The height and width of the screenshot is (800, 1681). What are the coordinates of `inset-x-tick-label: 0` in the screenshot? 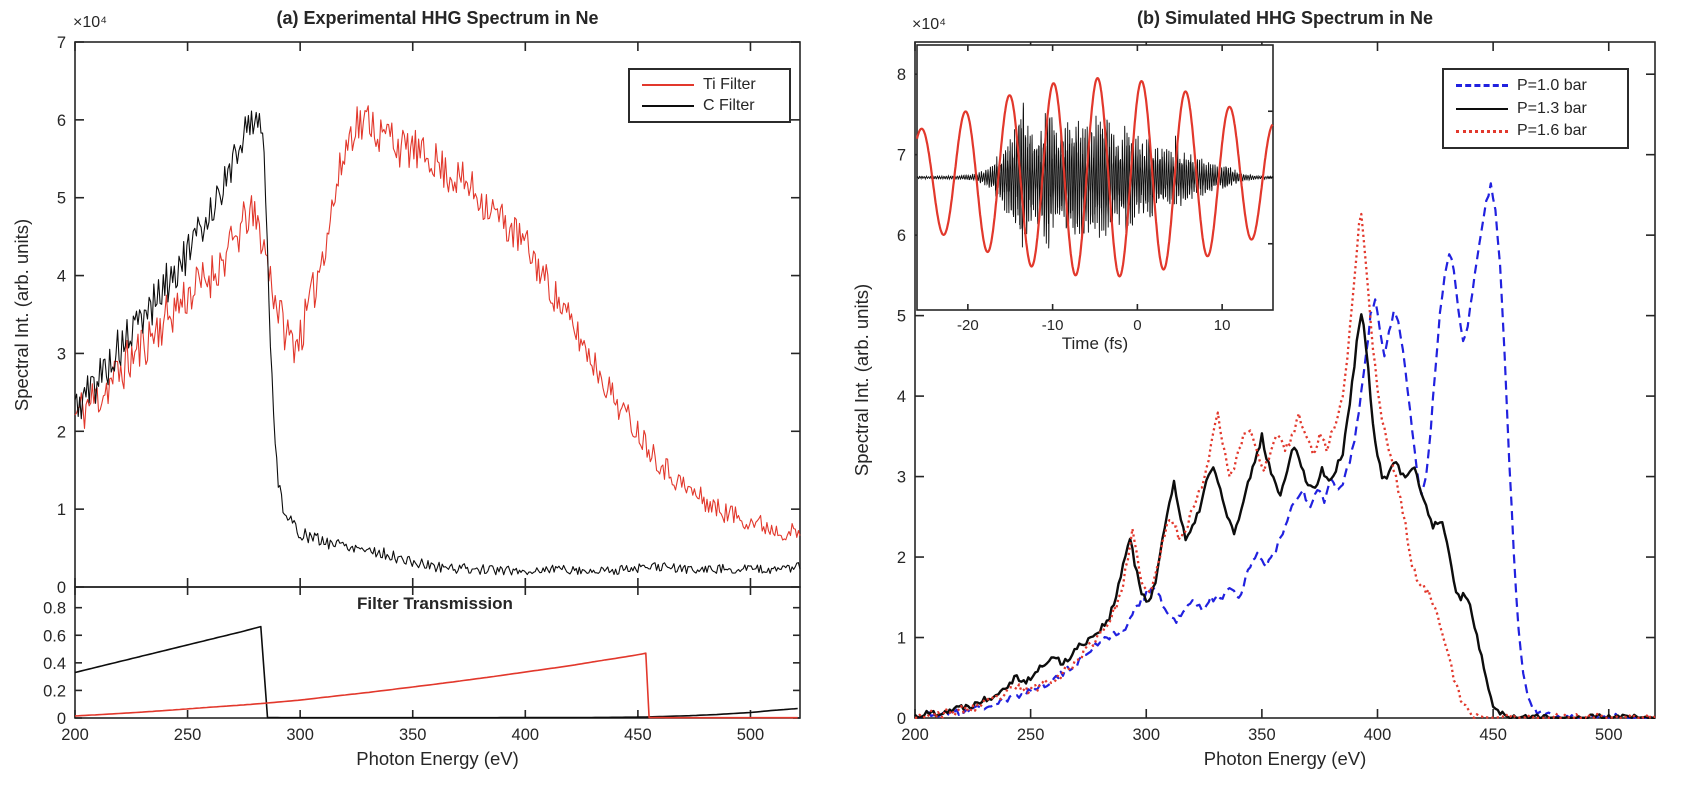 It's located at (1137, 325).